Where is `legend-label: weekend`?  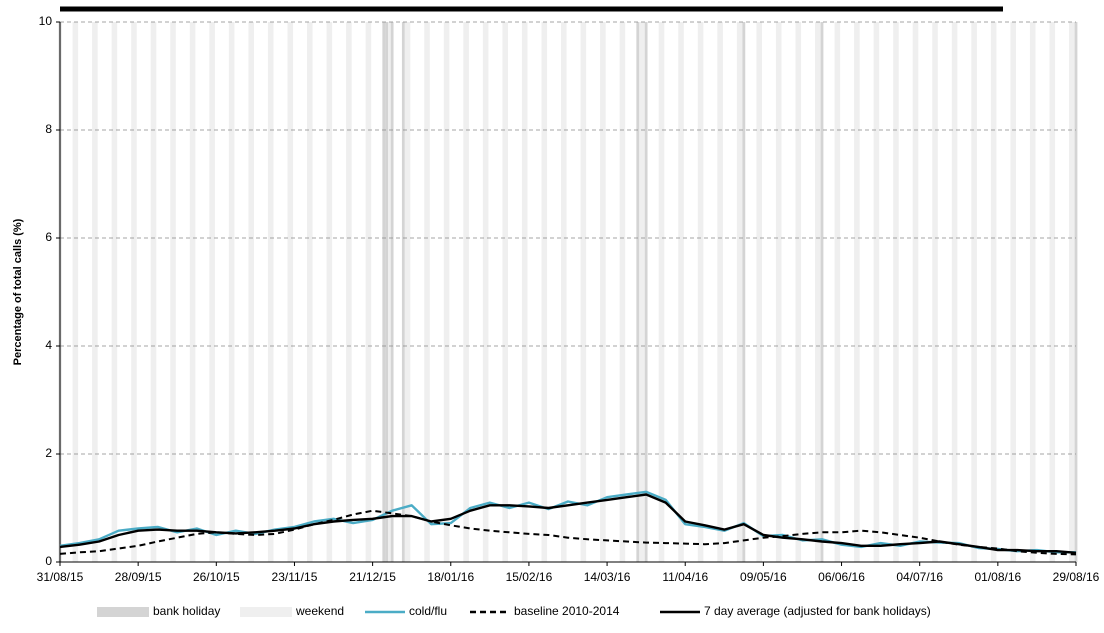
legend-label: weekend is located at coordinates (319, 611).